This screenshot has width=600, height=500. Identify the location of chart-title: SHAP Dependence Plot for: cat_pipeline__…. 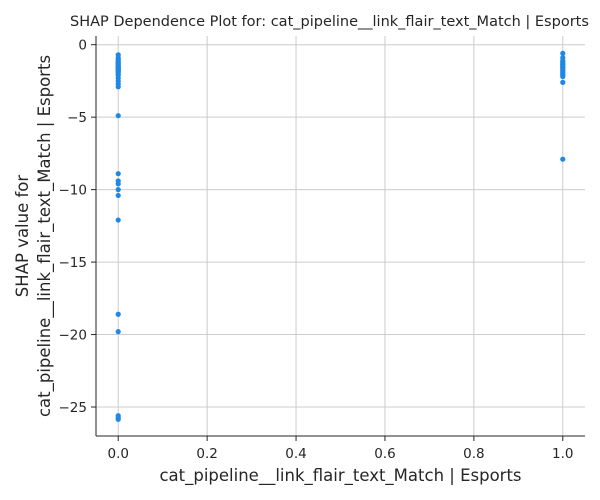
(329, 22).